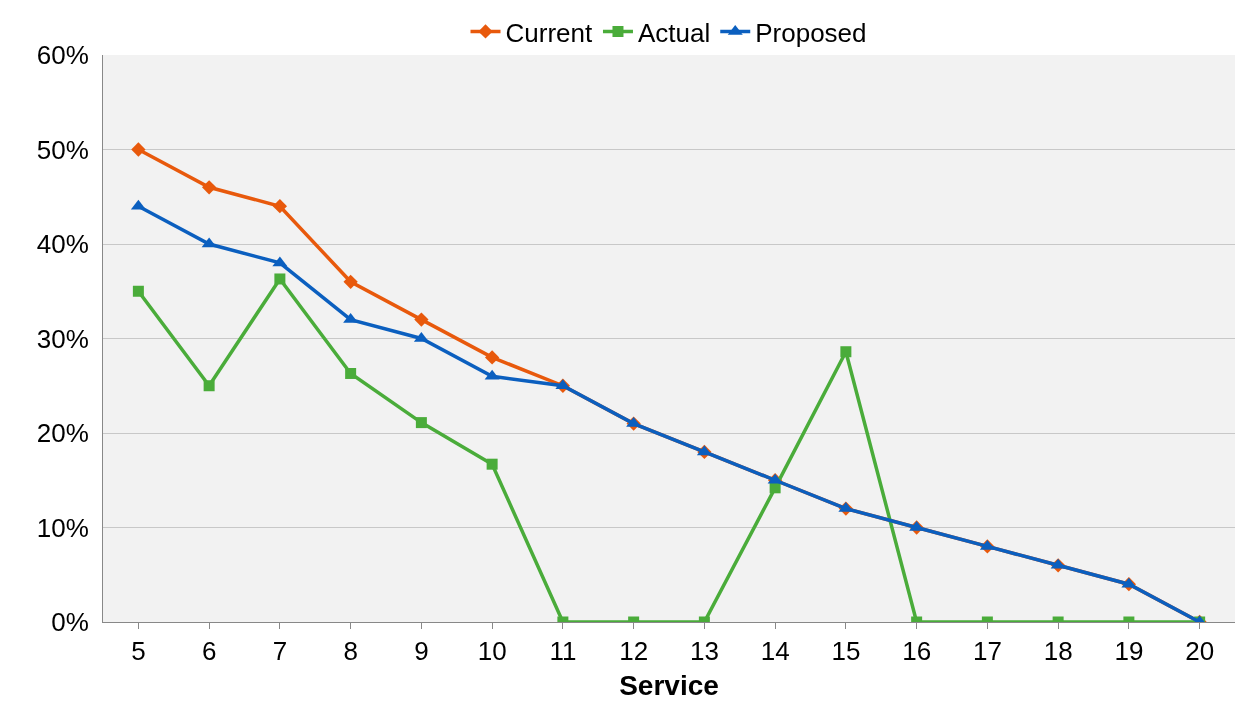 This screenshot has height=719, width=1243. Describe the element at coordinates (280, 651) in the screenshot. I see `x-tick-label: 7` at that location.